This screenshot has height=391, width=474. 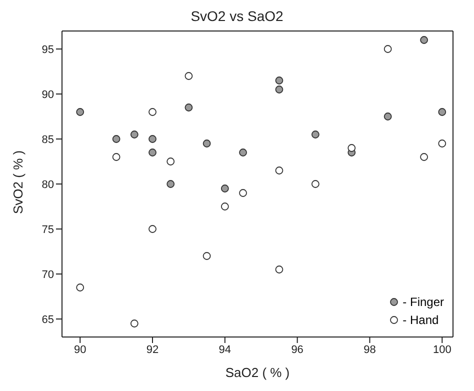 I want to click on y-tick-label: 80, so click(x=48, y=184).